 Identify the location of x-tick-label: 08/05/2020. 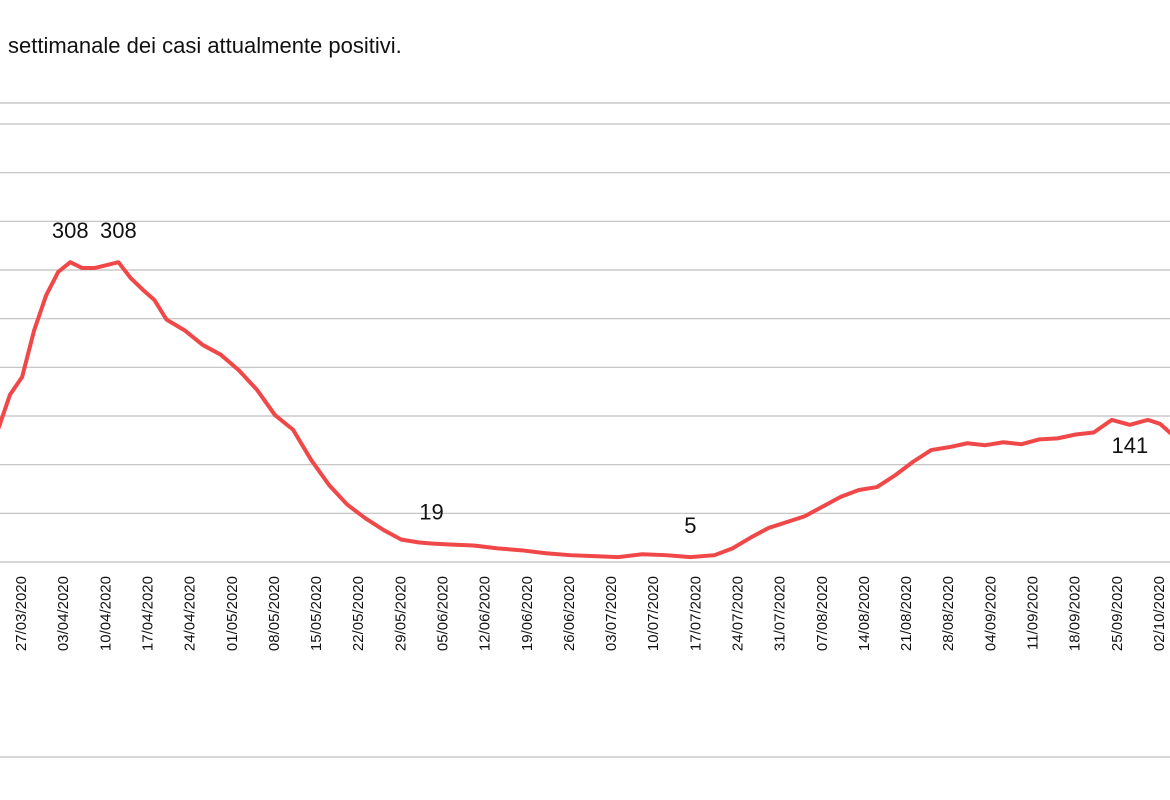
(274, 613).